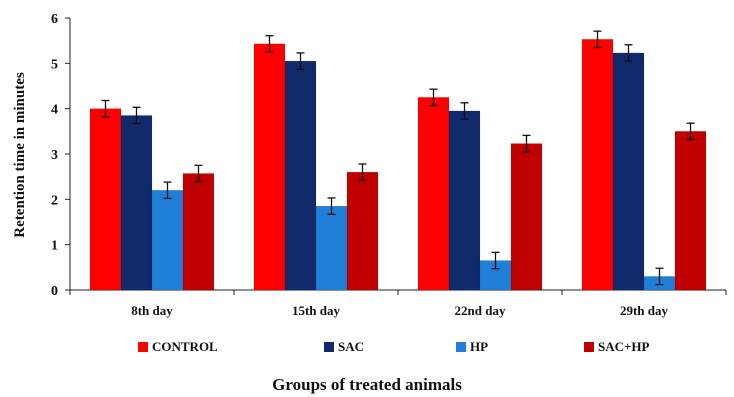  I want to click on legend-item-hp: HP, so click(472, 347).